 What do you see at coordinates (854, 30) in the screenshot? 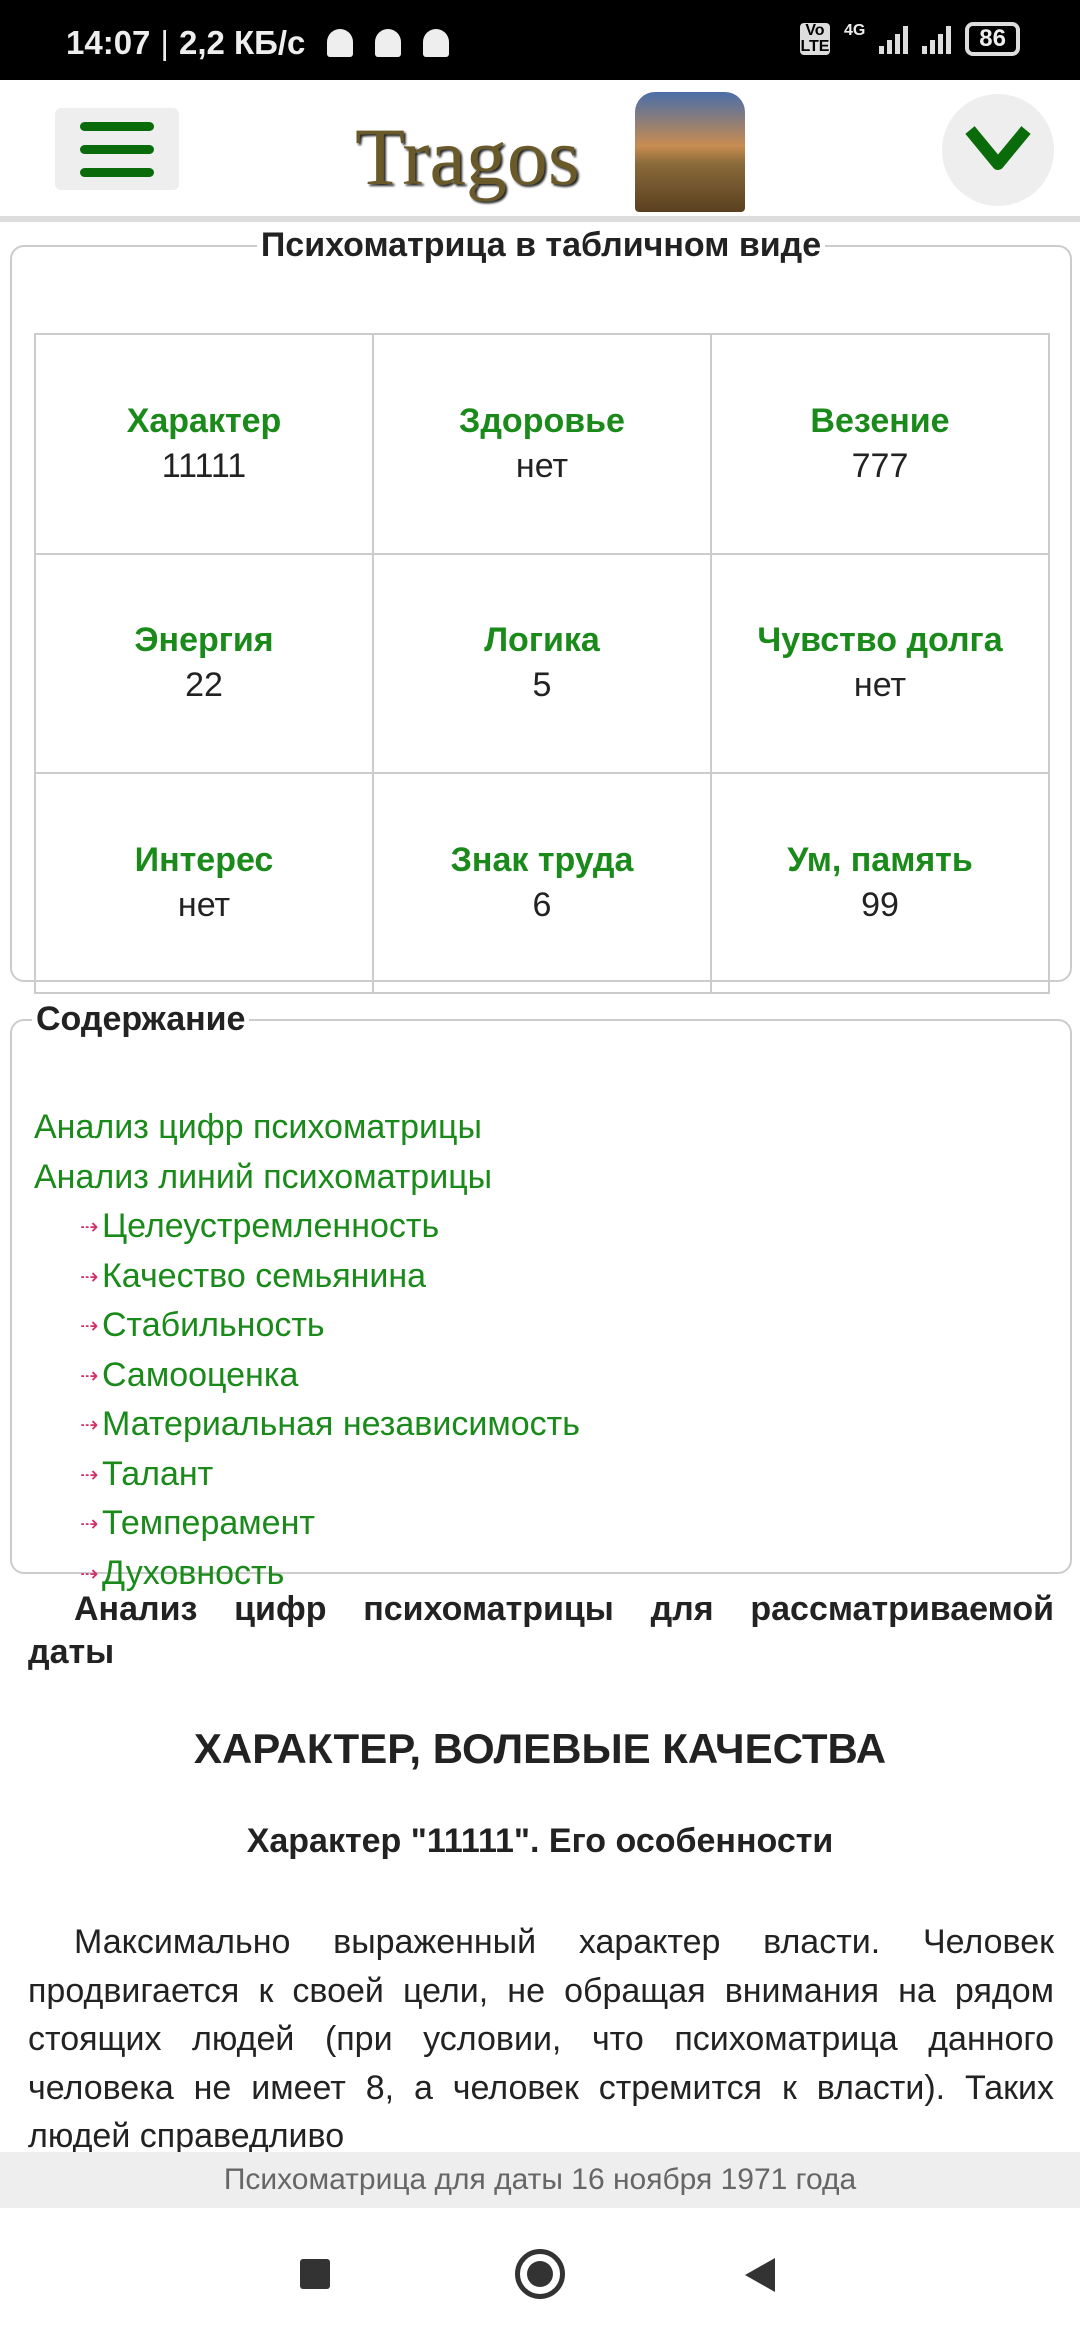
I see `network-type: 4G` at bounding box center [854, 30].